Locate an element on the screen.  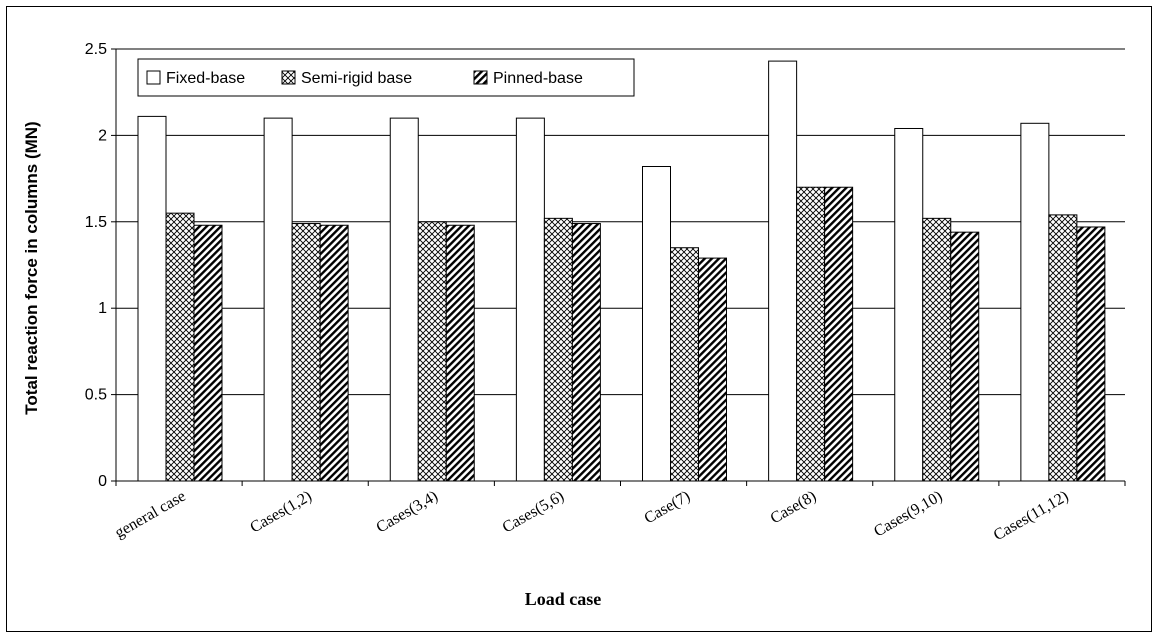
x-tick-label: Cases(1,2) is located at coordinates (280, 512).